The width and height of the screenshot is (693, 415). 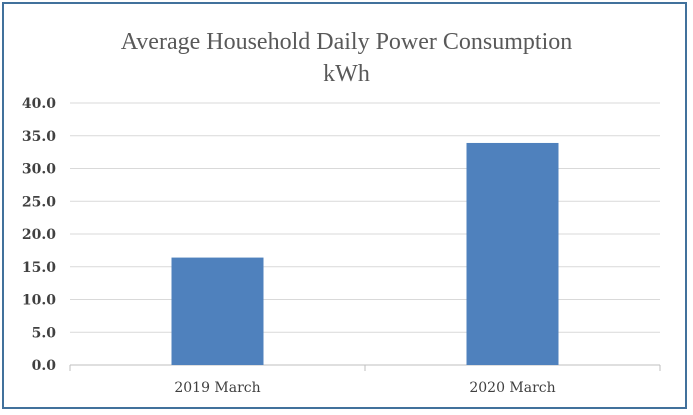 What do you see at coordinates (44, 366) in the screenshot?
I see `y-tick-label: 0.0` at bounding box center [44, 366].